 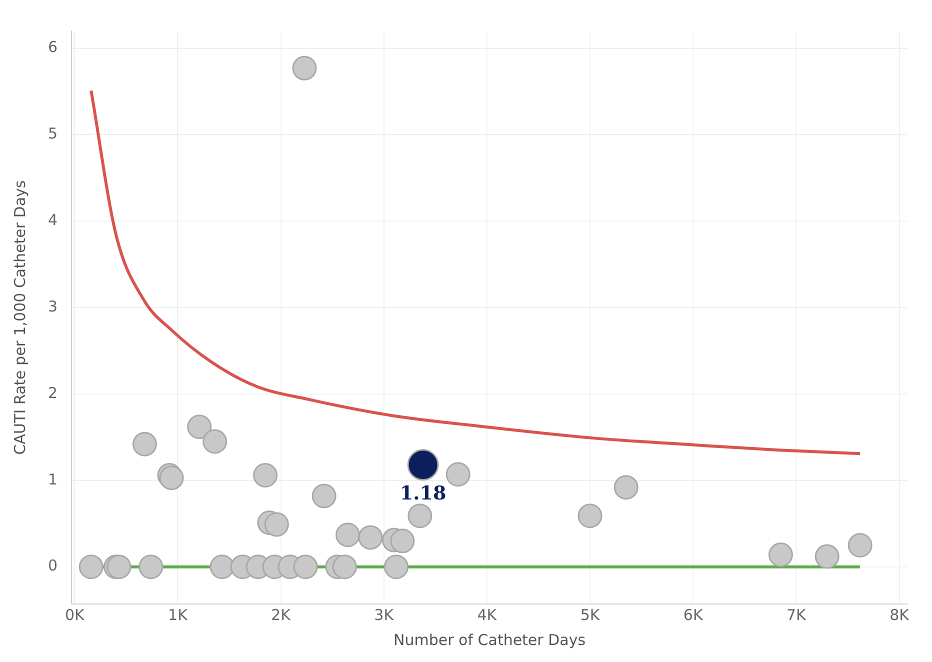 I want to click on x-tick-label: 8K, so click(x=900, y=615).